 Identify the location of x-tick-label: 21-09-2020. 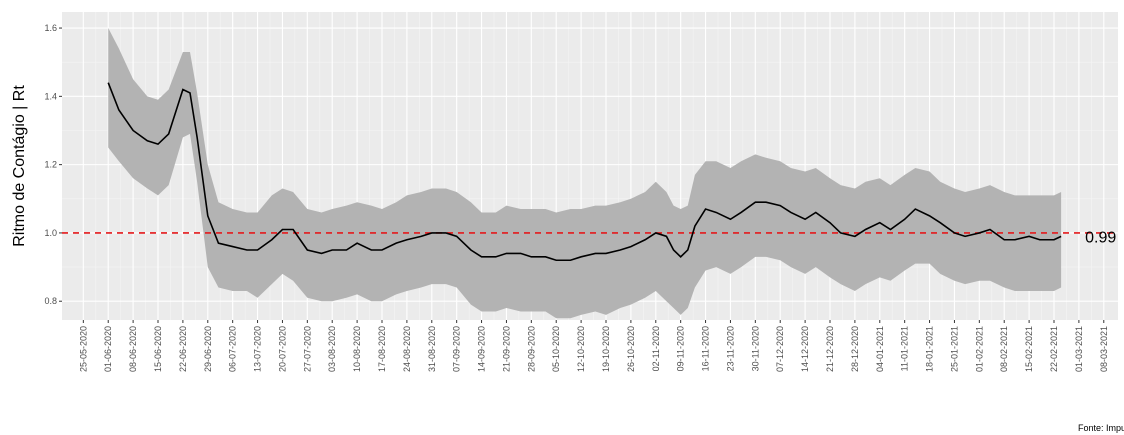
(506, 349).